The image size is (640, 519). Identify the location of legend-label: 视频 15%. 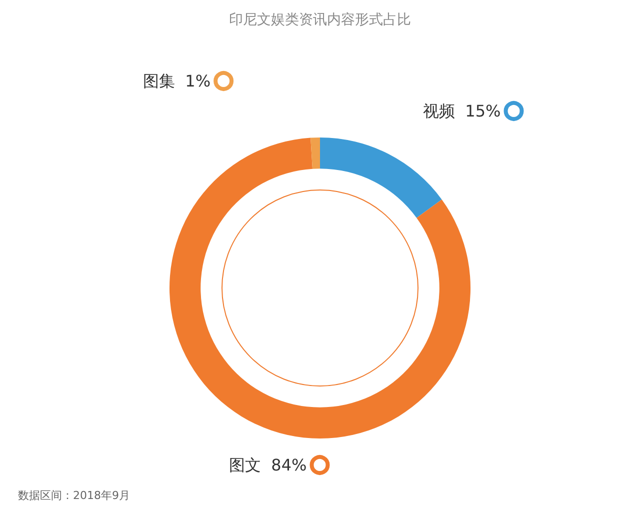
(462, 111).